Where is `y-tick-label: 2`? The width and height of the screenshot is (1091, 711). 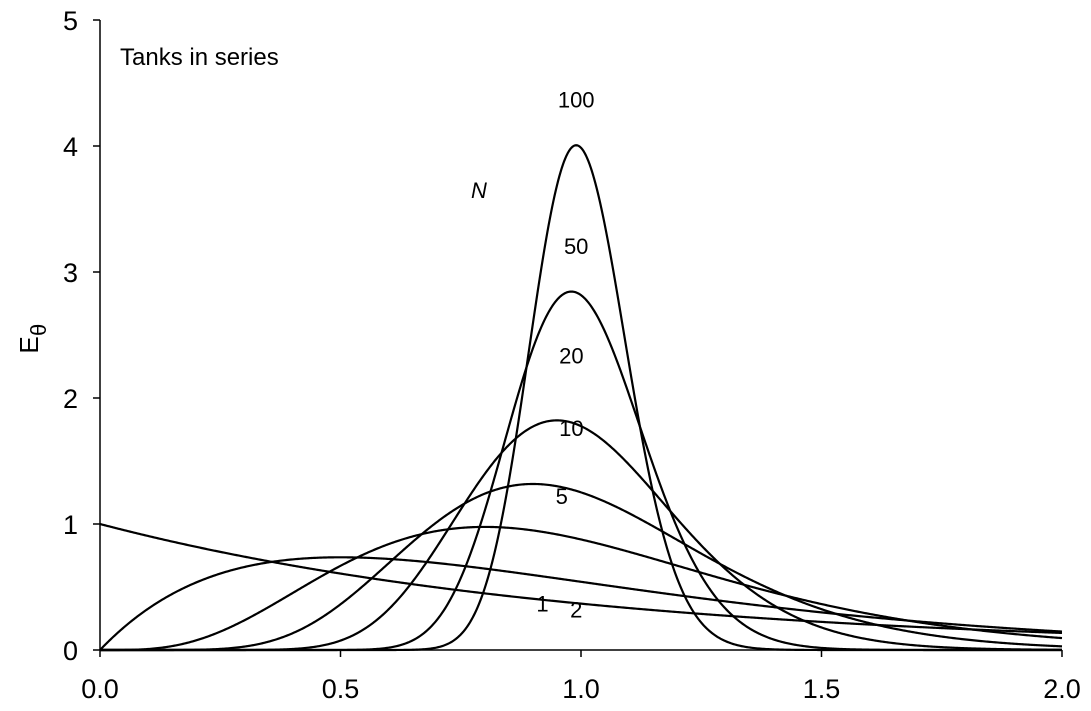 y-tick-label: 2 is located at coordinates (70, 399).